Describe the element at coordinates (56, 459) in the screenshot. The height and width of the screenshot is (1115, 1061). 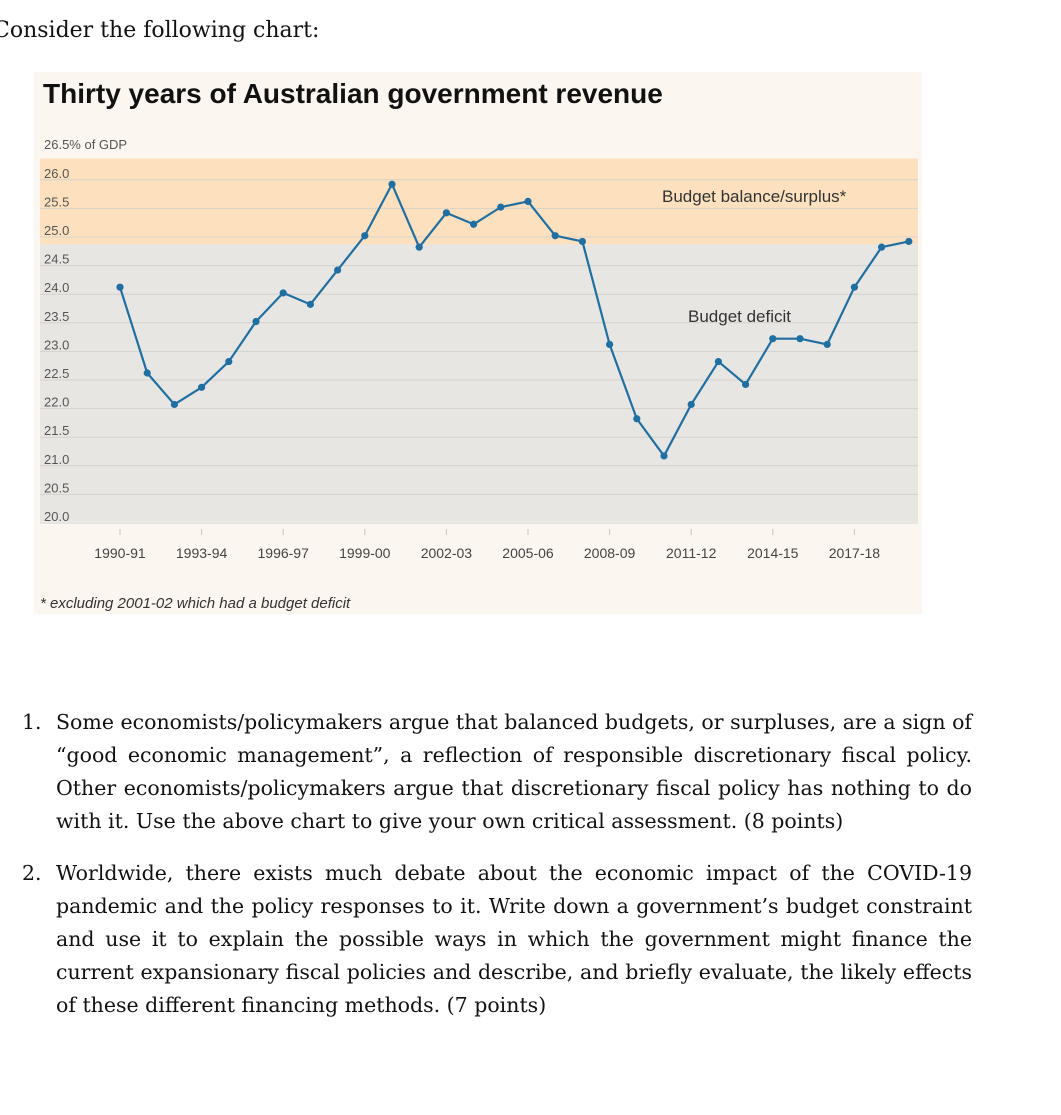
I see `y-tick-label: 21.0` at that location.